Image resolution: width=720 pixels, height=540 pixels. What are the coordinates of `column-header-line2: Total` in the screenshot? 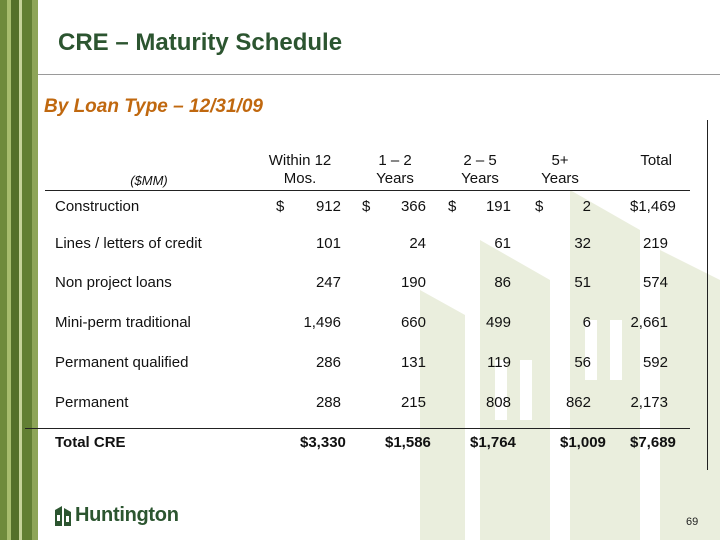 It's located at (656, 160).